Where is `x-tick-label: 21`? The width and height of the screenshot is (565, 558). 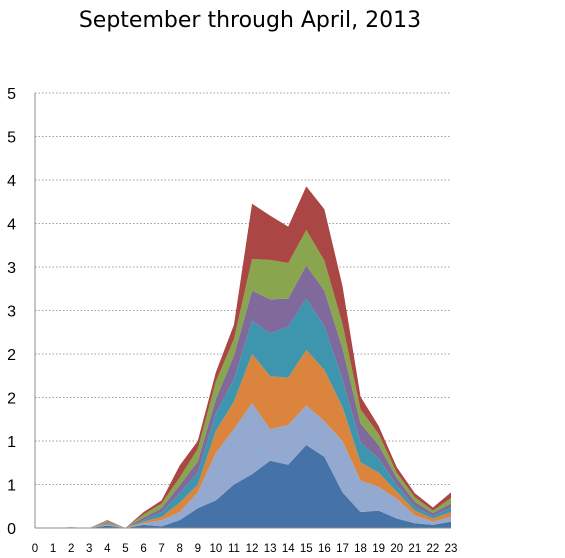
x-tick-label: 21 is located at coordinates (414, 549).